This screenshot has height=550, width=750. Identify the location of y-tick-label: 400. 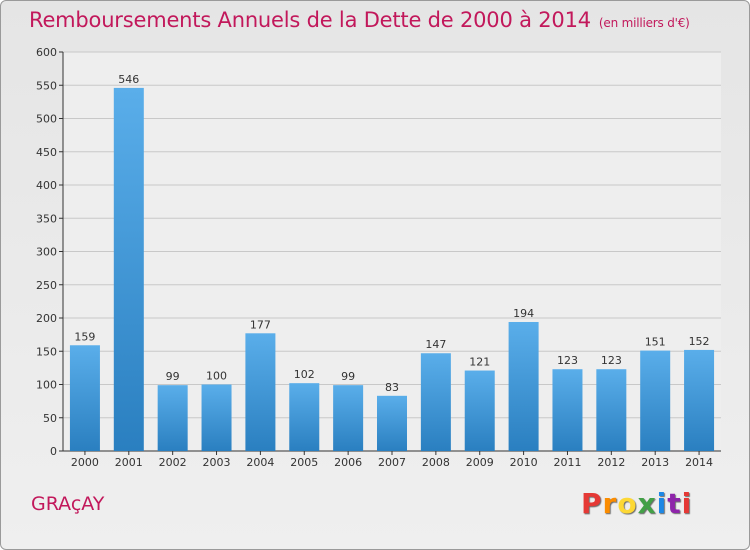
(46, 185).